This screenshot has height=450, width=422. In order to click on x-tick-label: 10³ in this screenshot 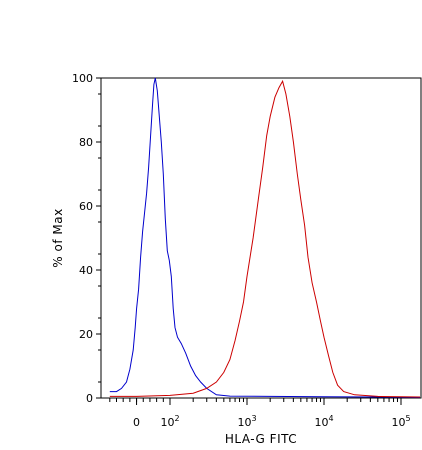, I will do `click(246, 421)`.